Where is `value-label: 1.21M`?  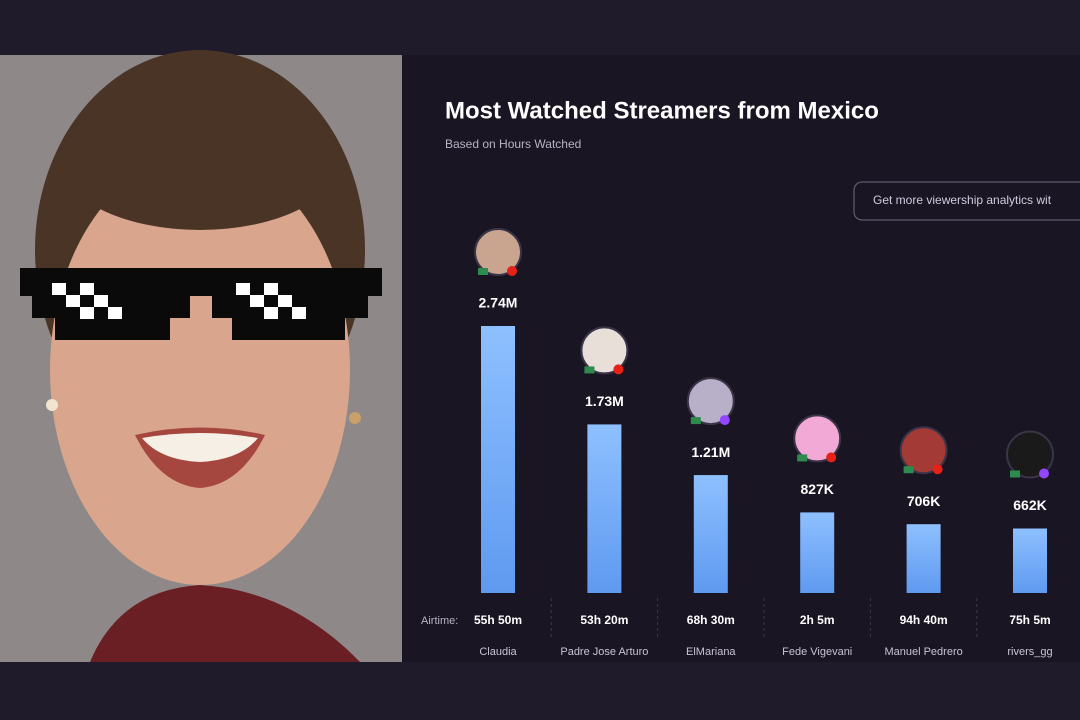
value-label: 1.21M is located at coordinates (710, 452).